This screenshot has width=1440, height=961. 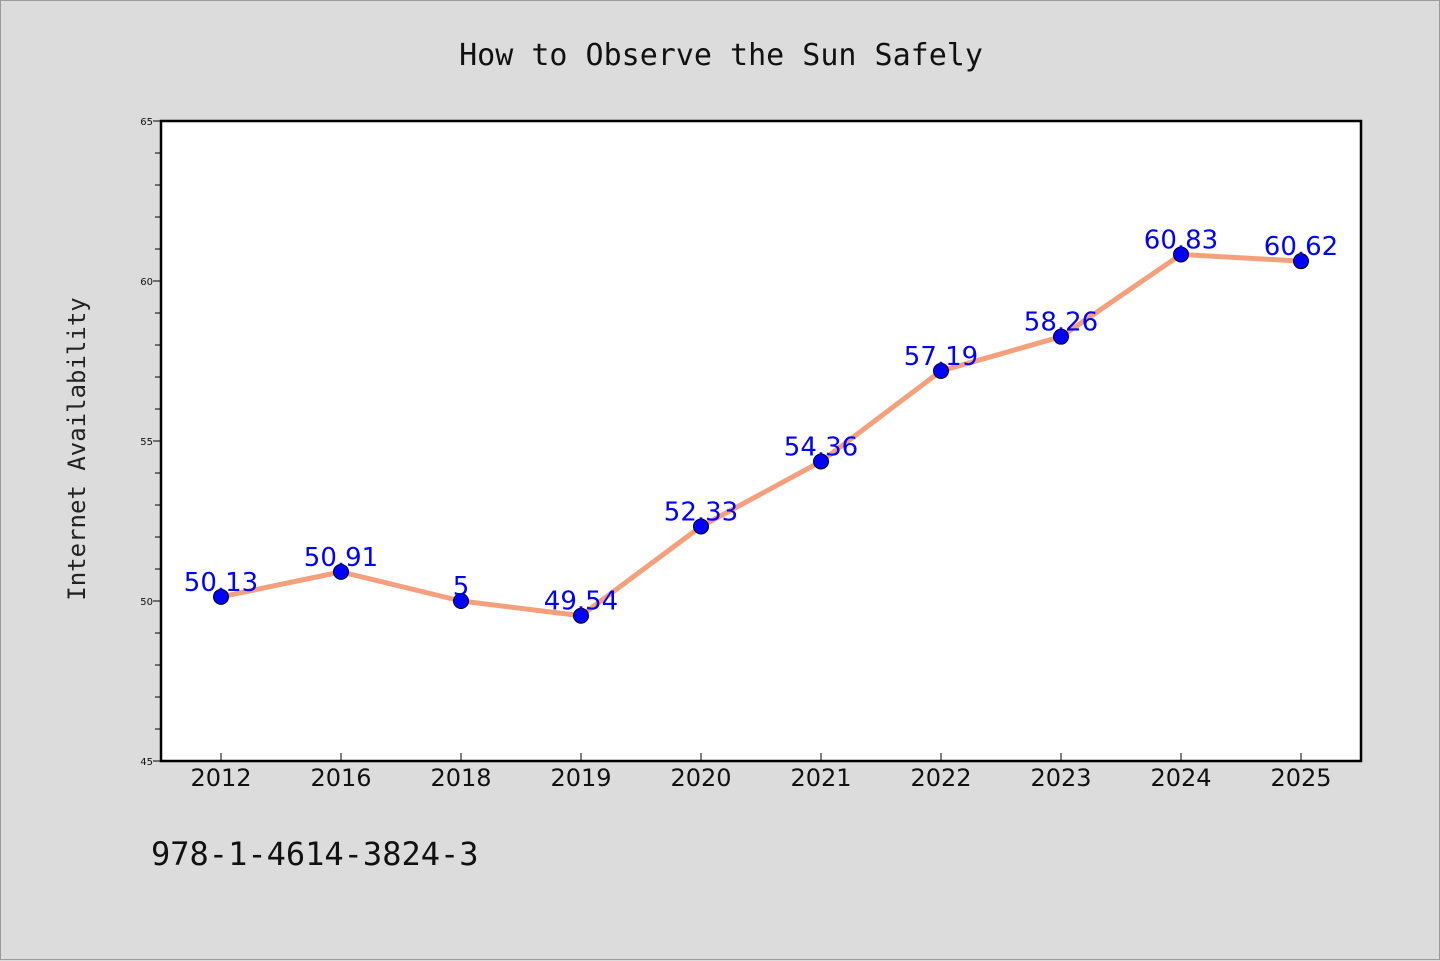 I want to click on data-label: 52.33, so click(x=701, y=512).